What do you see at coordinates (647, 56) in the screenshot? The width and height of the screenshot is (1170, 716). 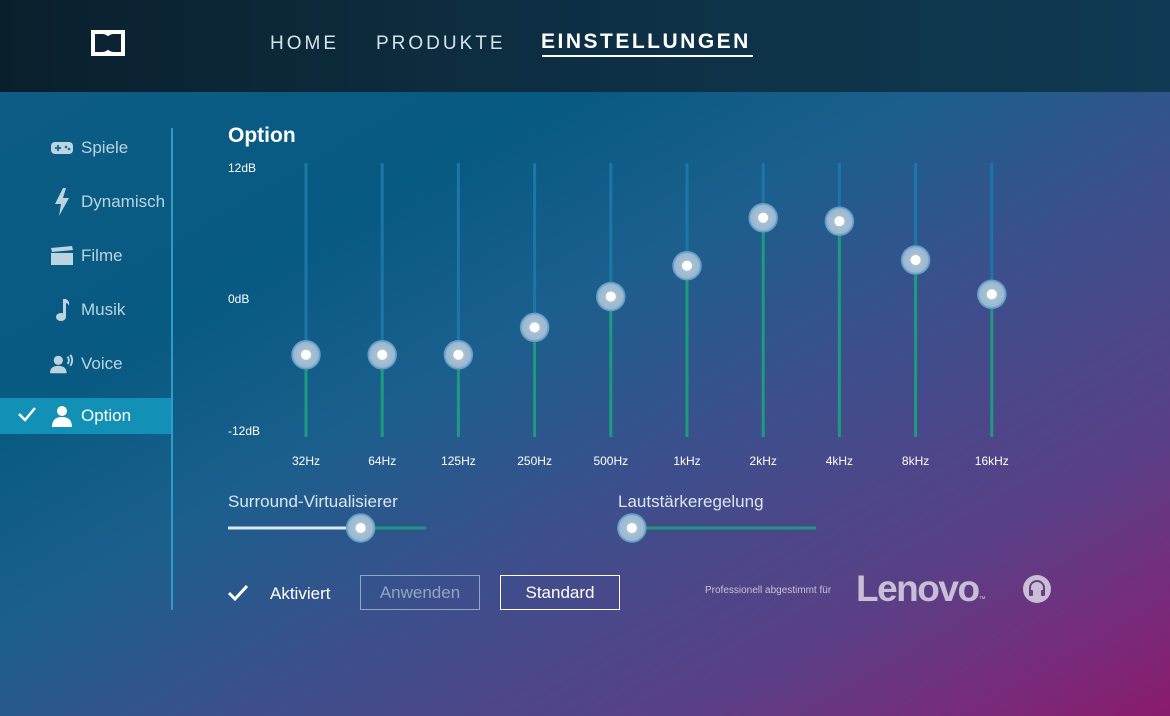 I see `nav-active-underline` at bounding box center [647, 56].